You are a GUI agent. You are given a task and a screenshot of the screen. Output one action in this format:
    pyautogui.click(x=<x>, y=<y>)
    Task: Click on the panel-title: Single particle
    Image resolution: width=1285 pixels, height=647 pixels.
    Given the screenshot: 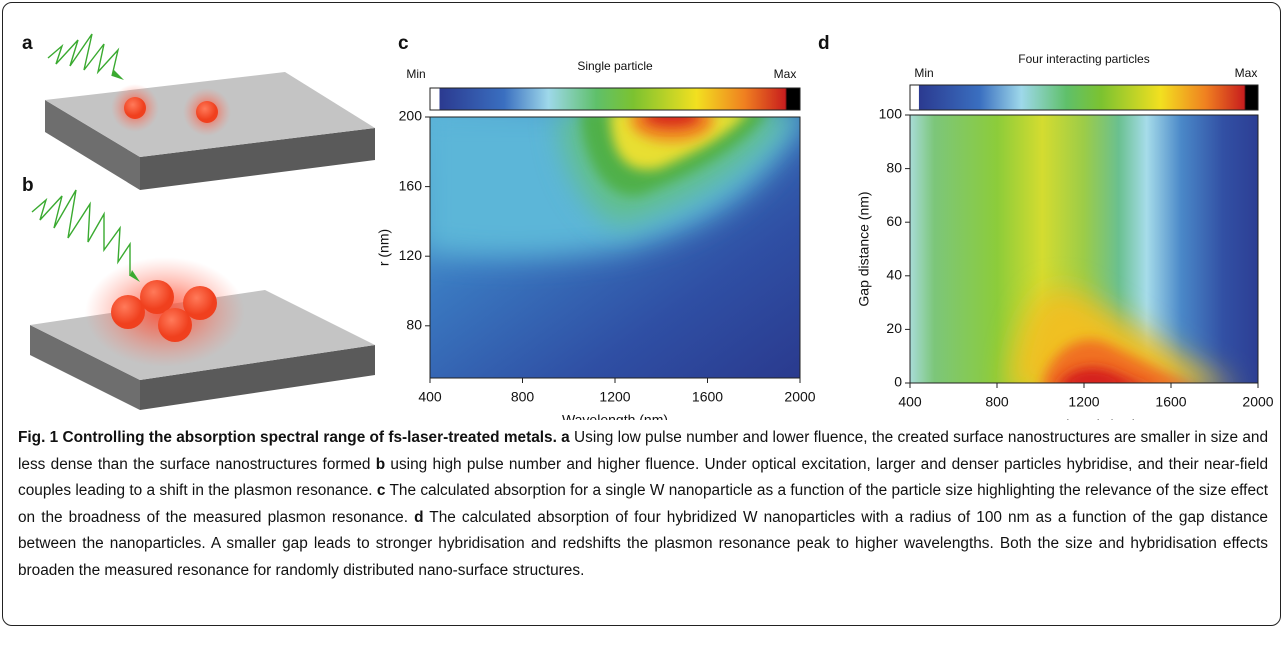 What is the action you would take?
    pyautogui.click(x=615, y=66)
    